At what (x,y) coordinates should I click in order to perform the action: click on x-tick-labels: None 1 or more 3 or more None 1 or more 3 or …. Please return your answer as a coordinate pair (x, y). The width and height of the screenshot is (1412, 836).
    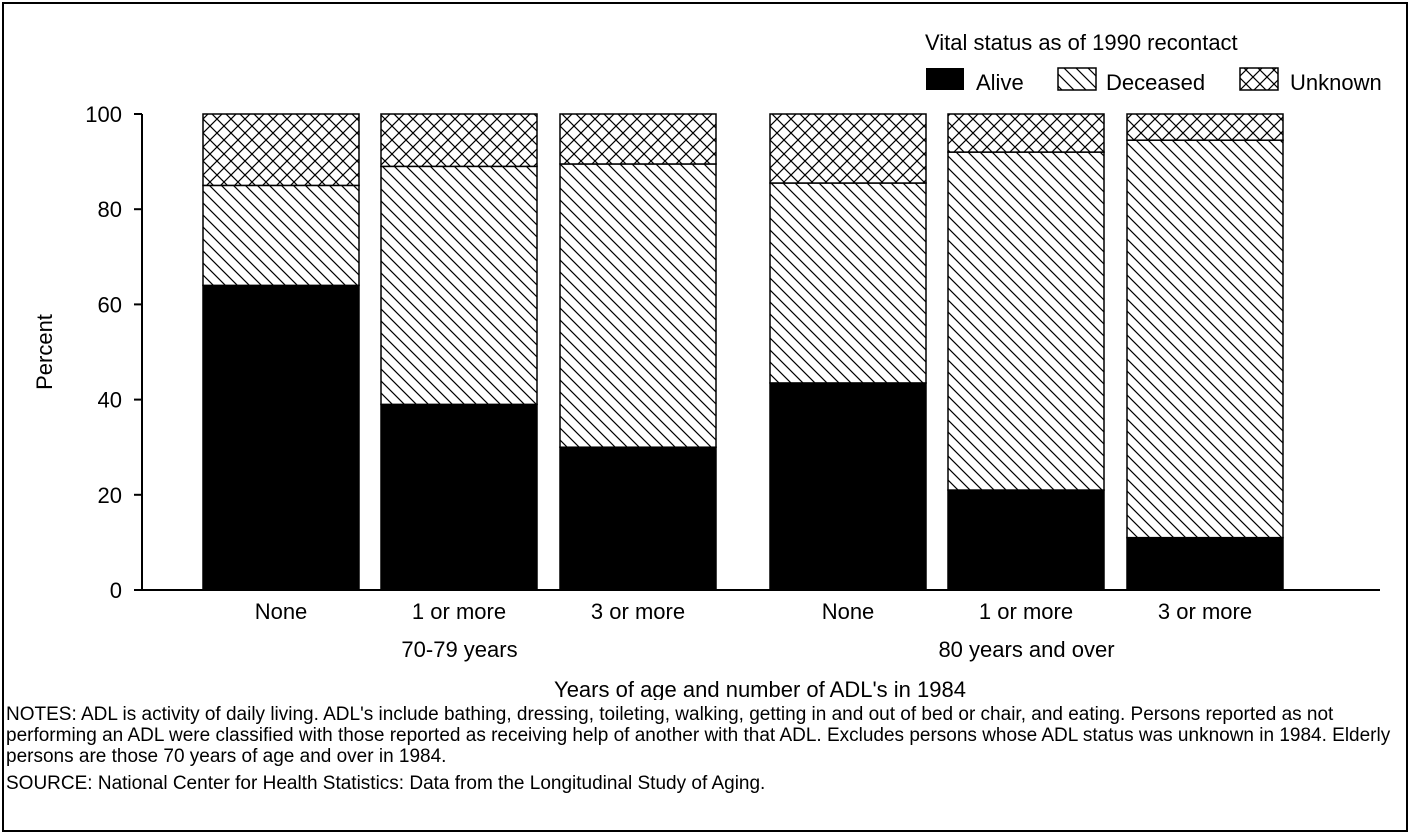
    Looking at the image, I should click on (753, 611).